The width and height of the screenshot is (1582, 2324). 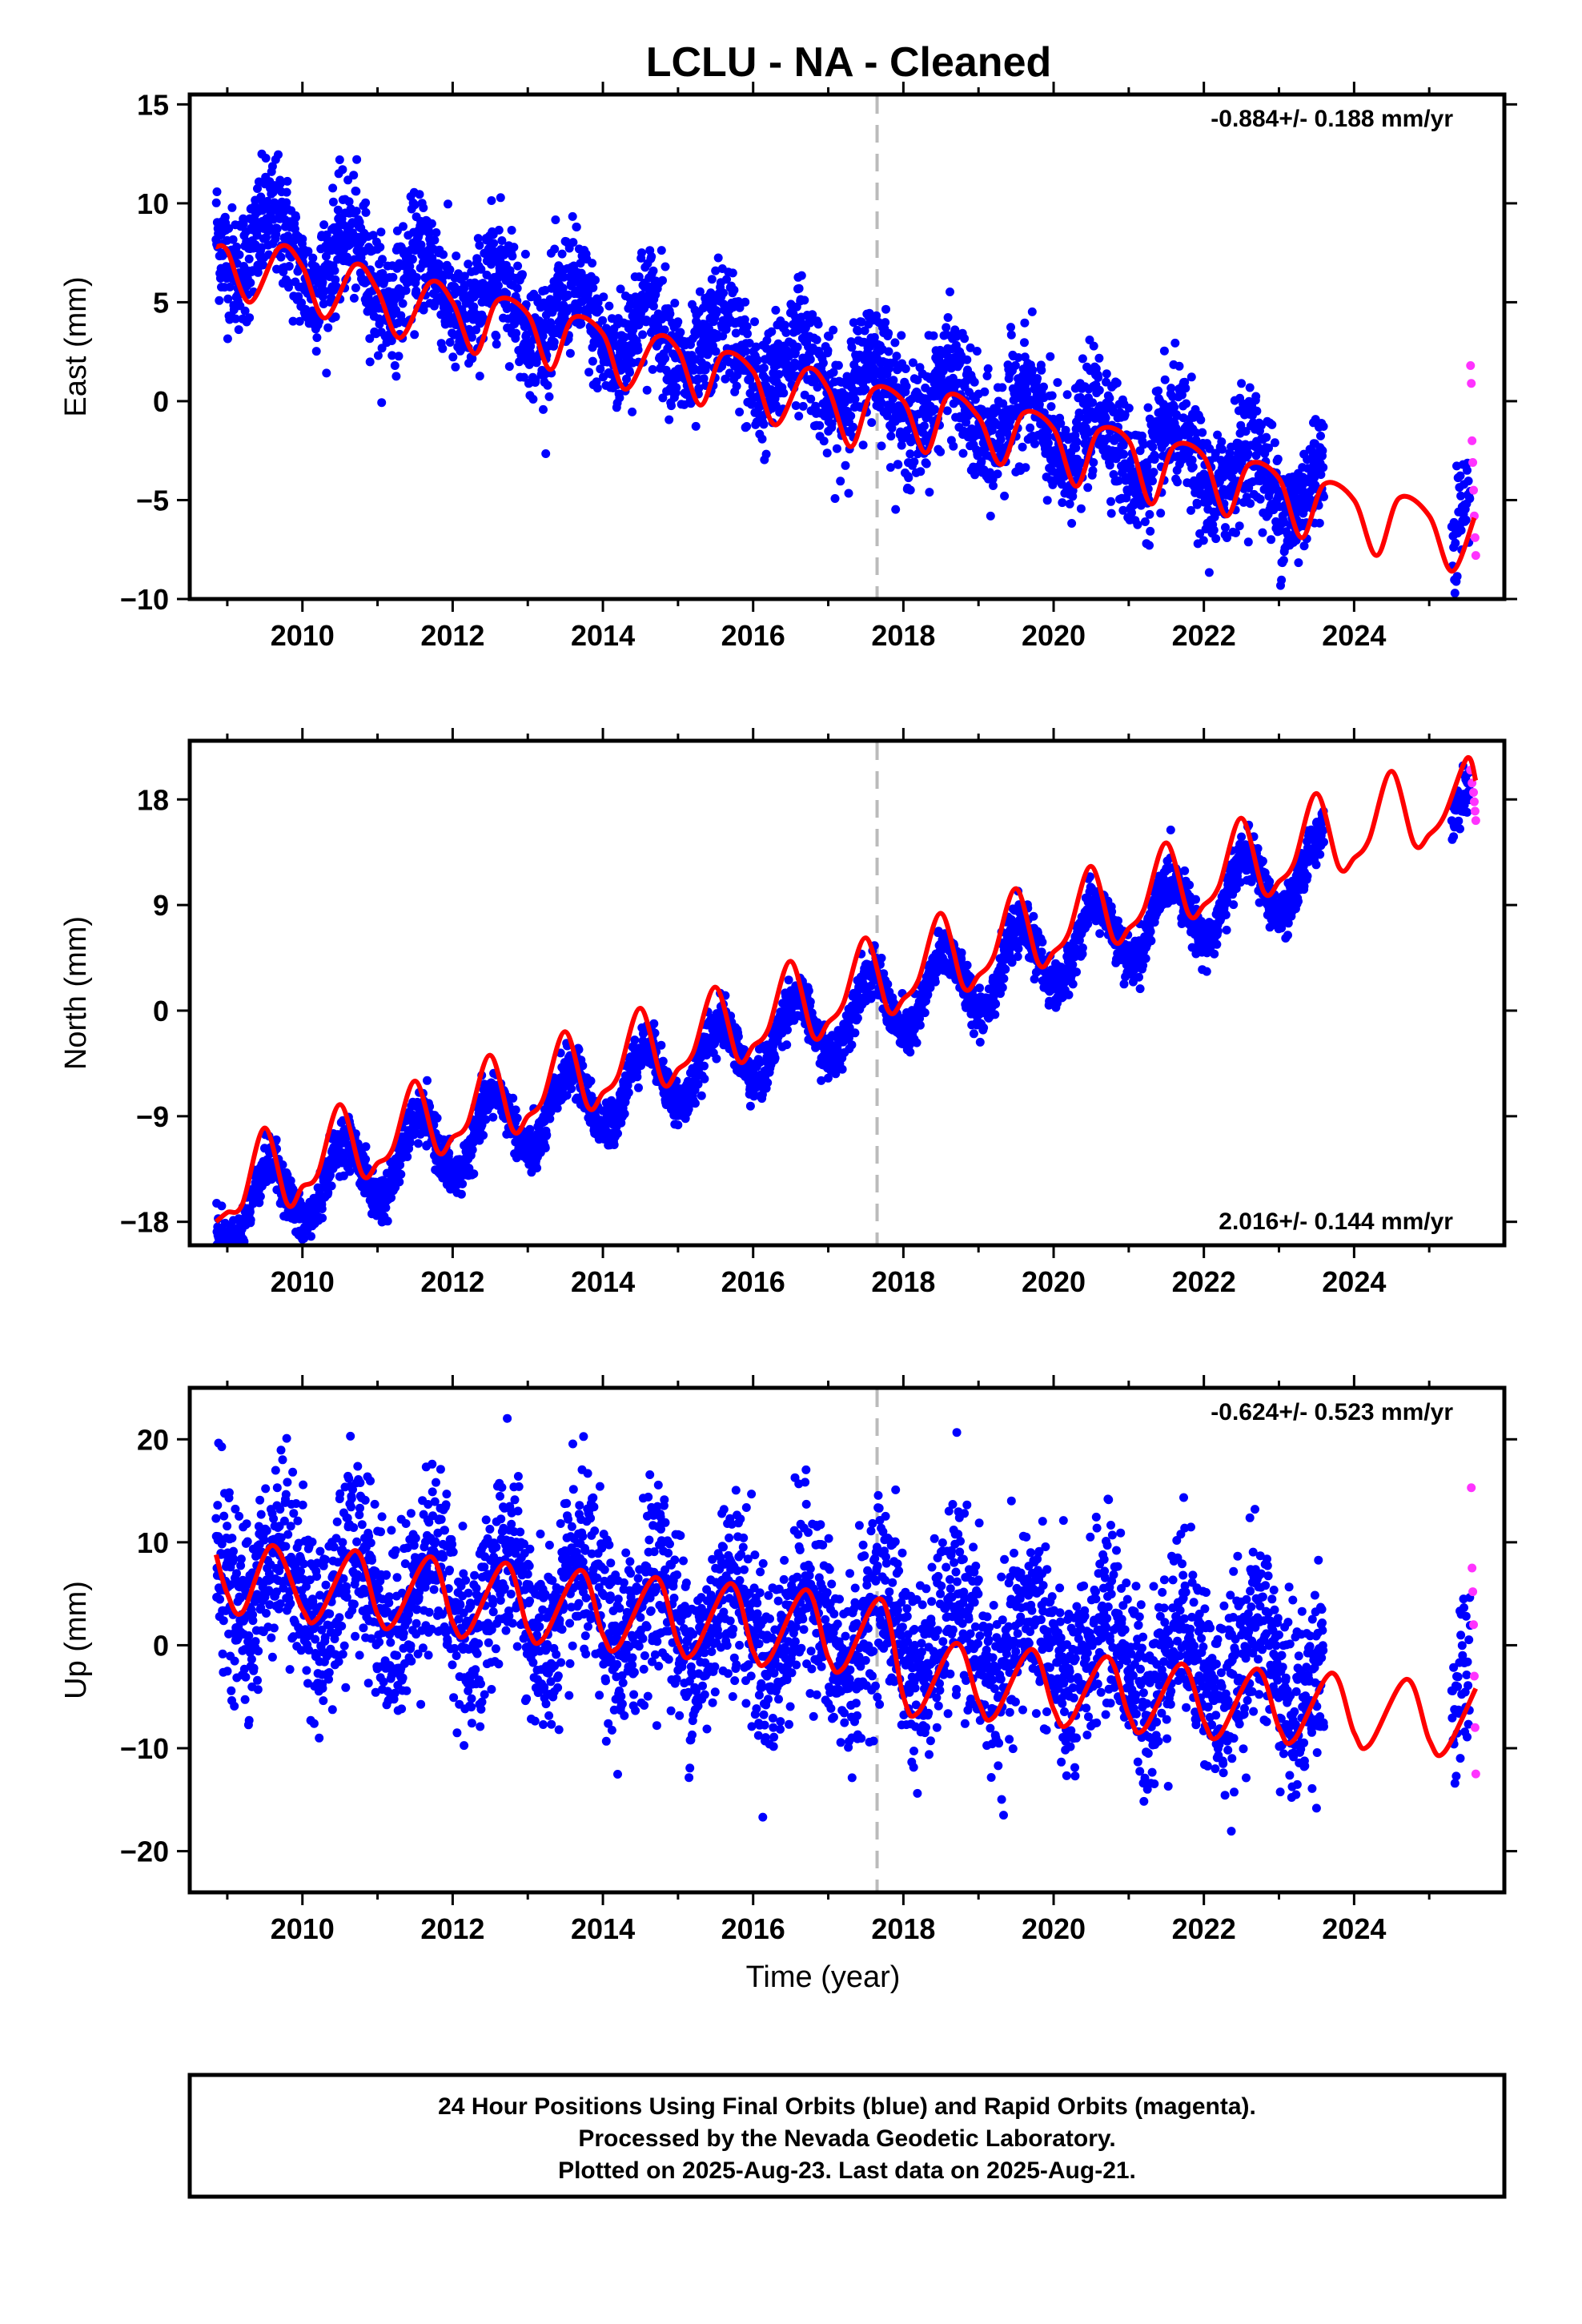 What do you see at coordinates (303, 635) in the screenshot?
I see `x-tick-label: 2010` at bounding box center [303, 635].